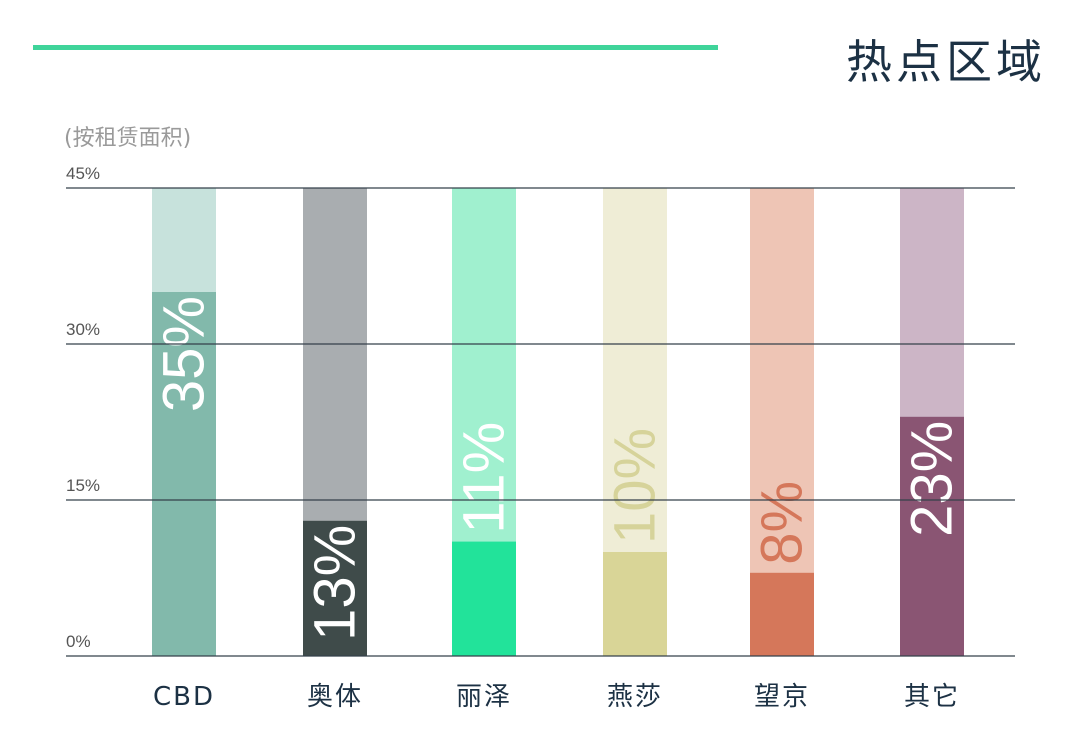 The width and height of the screenshot is (1080, 744). I want to click on chart-subtitle: (按租赁面积), so click(128, 138).